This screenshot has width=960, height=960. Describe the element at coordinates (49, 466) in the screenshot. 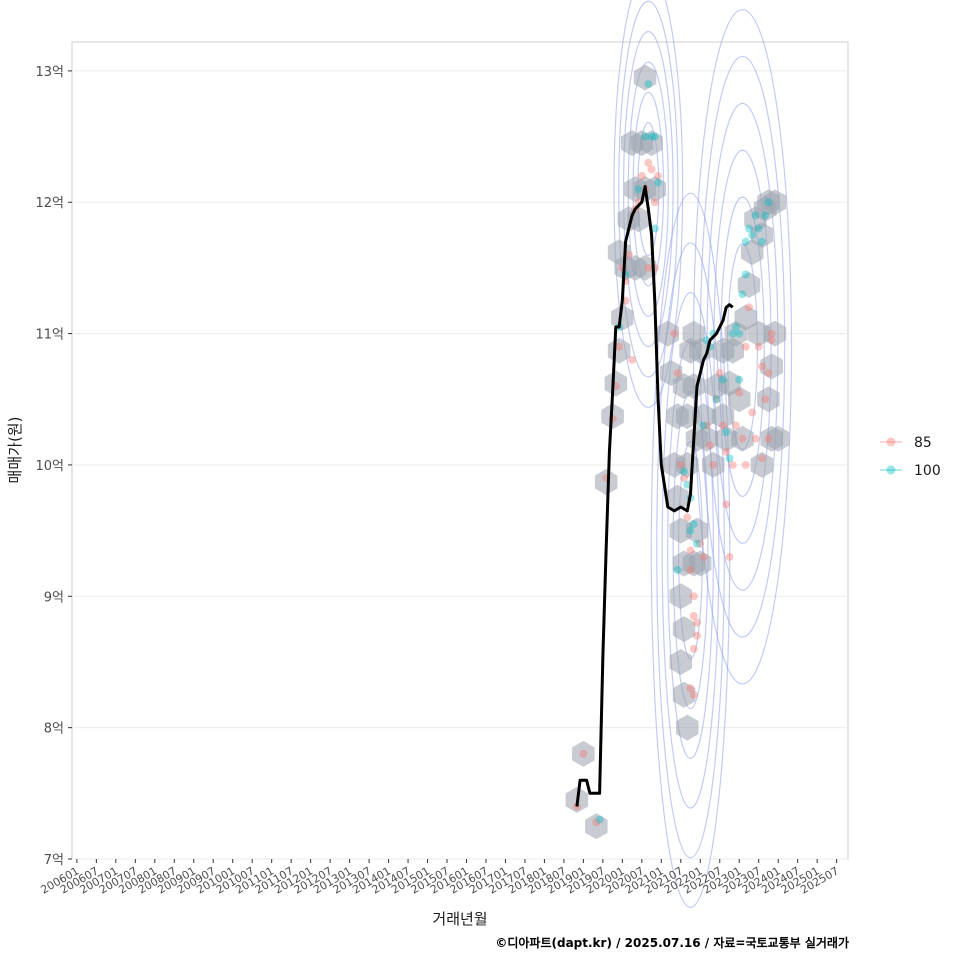

I see `y-tick-label: 10억` at that location.